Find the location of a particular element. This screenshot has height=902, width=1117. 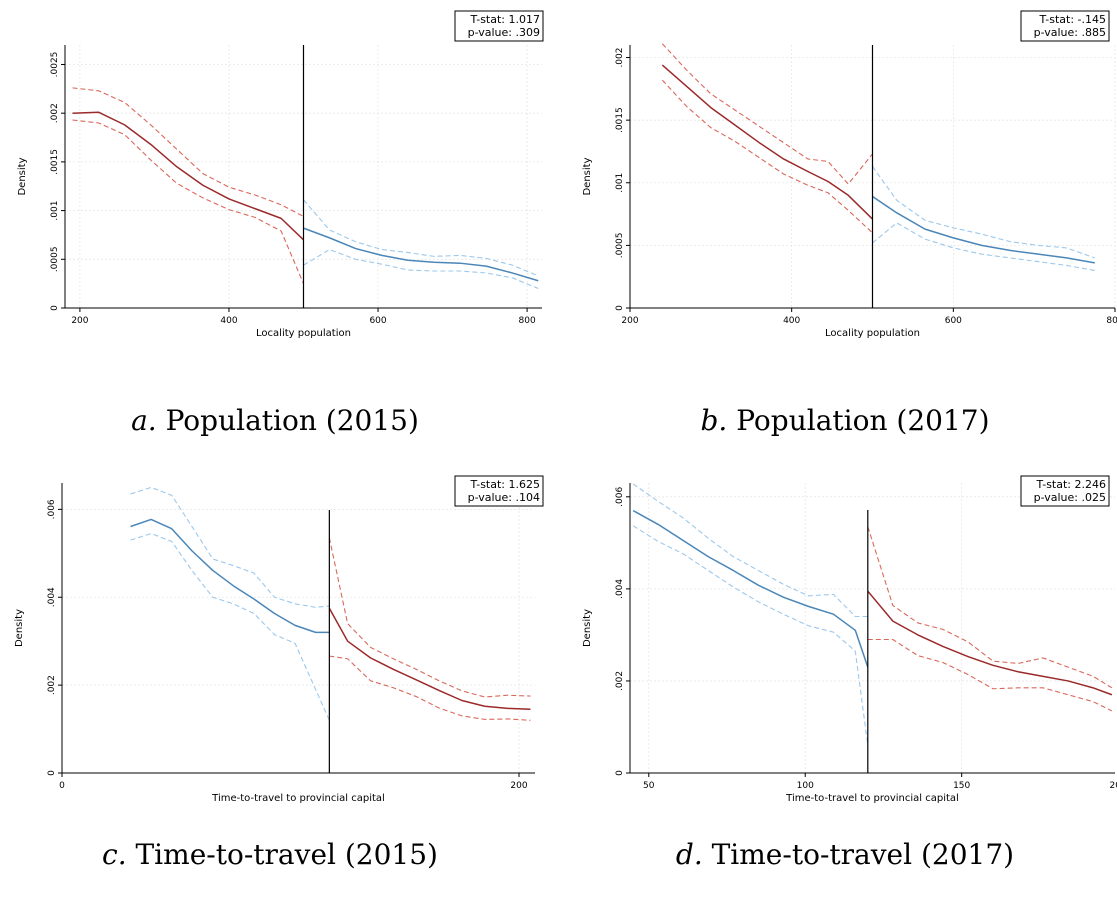

caption-letter: b. is located at coordinates (714, 420).